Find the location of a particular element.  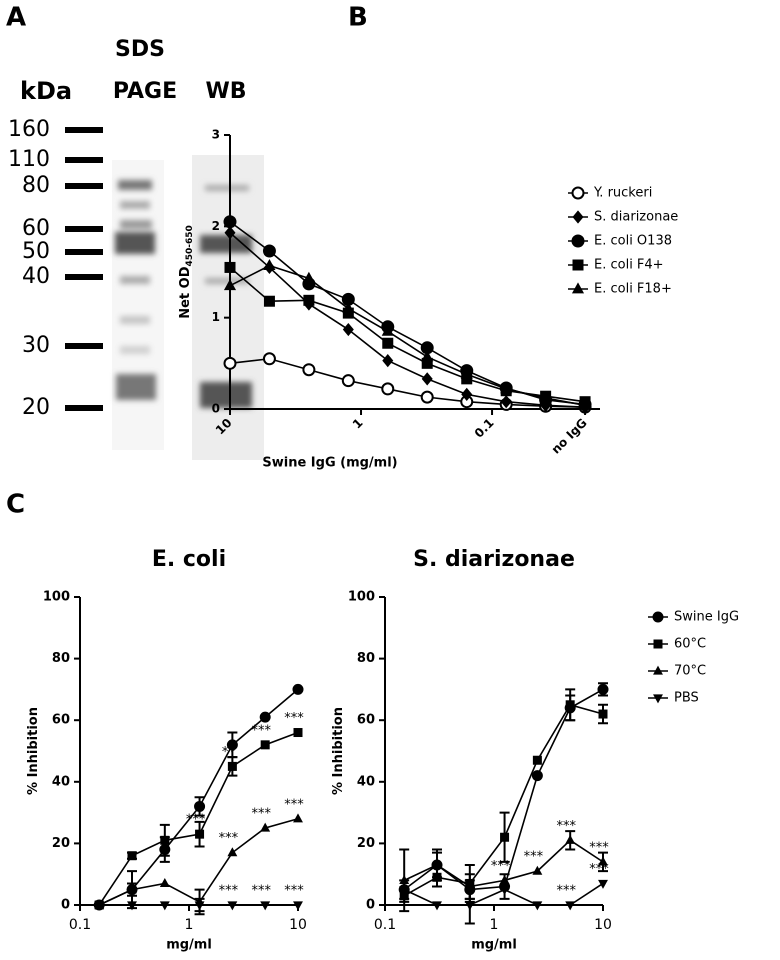

chart-title: S. diarizonae is located at coordinates (494, 559).